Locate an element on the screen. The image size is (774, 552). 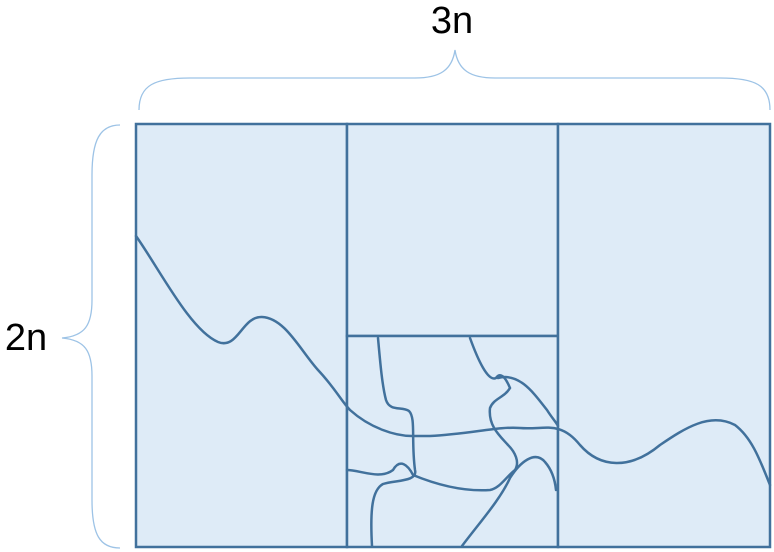
width-label: 3n is located at coordinates (452, 21).